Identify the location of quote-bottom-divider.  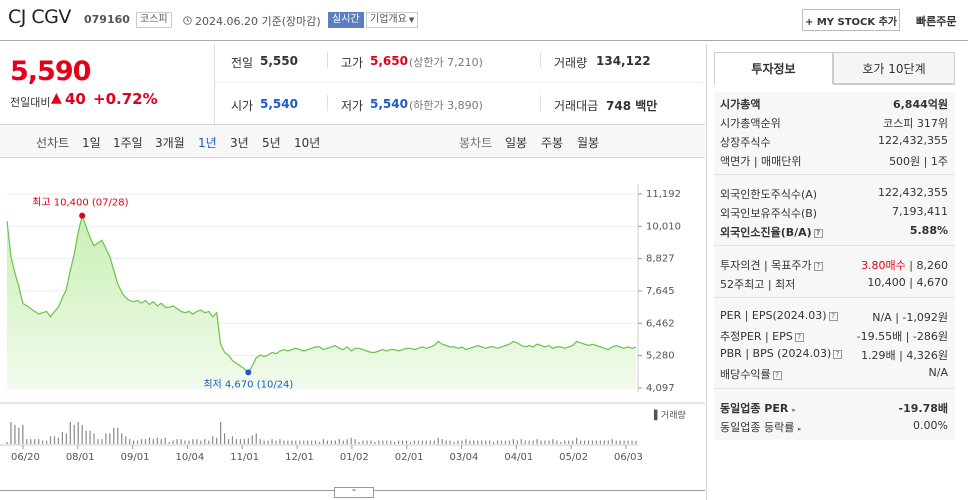
(352, 124).